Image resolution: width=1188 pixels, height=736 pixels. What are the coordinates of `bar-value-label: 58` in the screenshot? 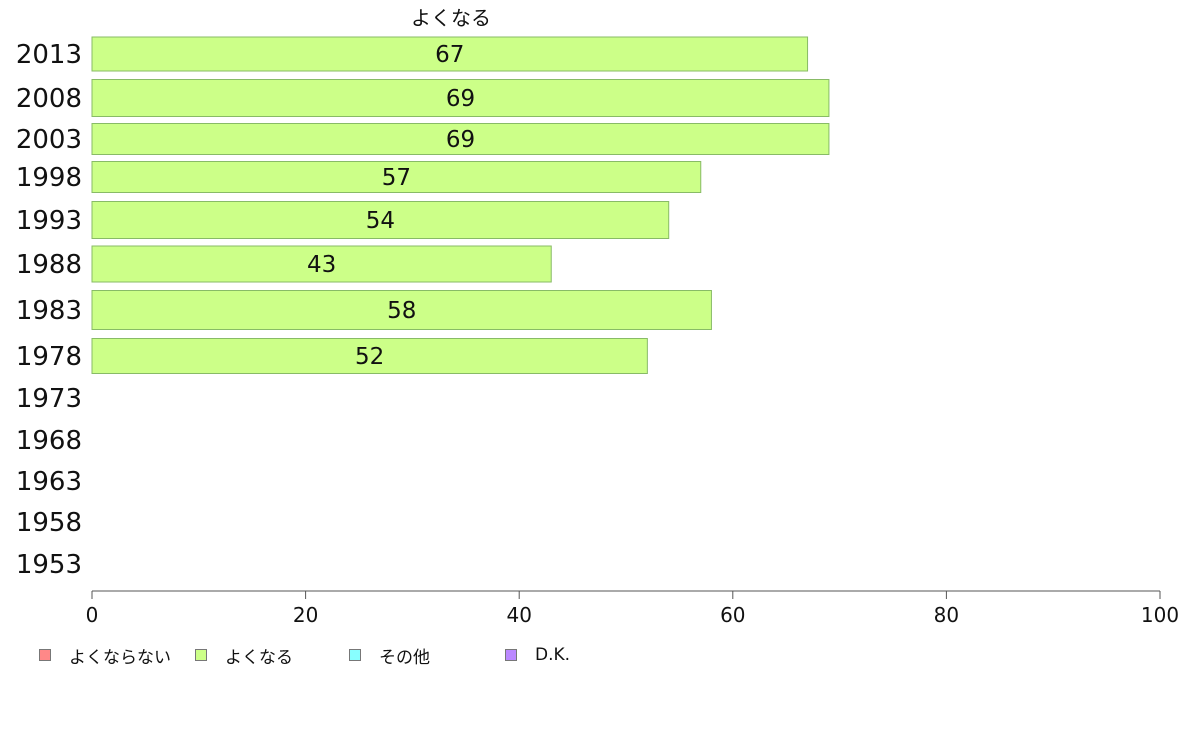 It's located at (401, 311).